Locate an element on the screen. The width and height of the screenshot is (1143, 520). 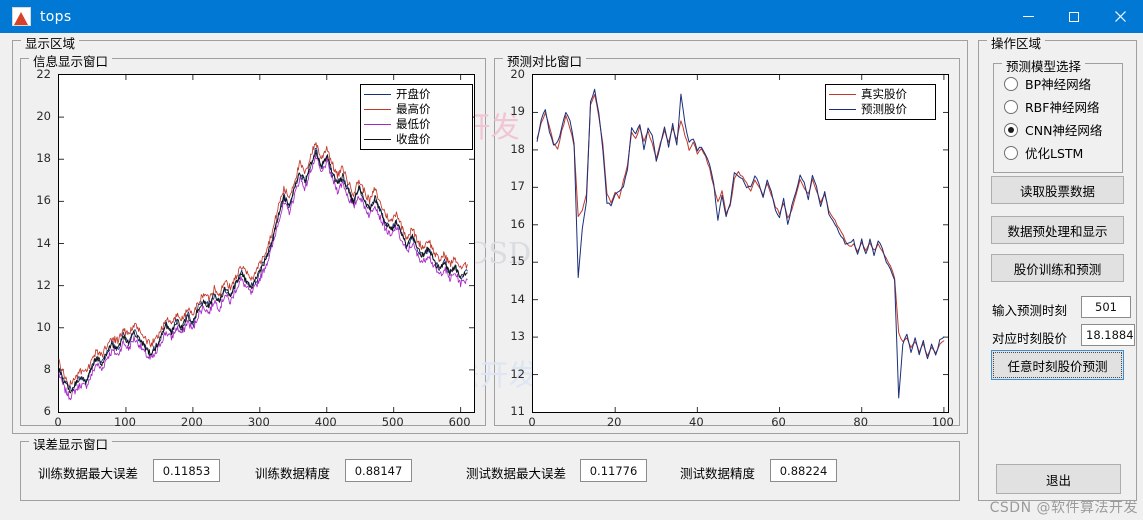
preprocess-display-button: 数据预处理和显示 is located at coordinates (1057, 230).